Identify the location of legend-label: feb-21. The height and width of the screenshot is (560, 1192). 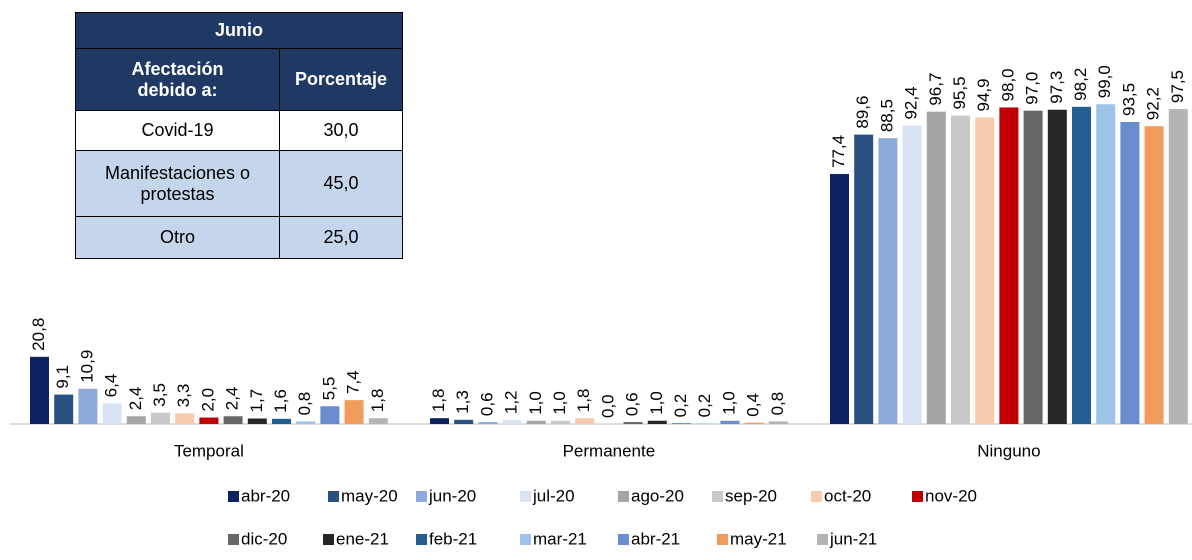
(453, 538).